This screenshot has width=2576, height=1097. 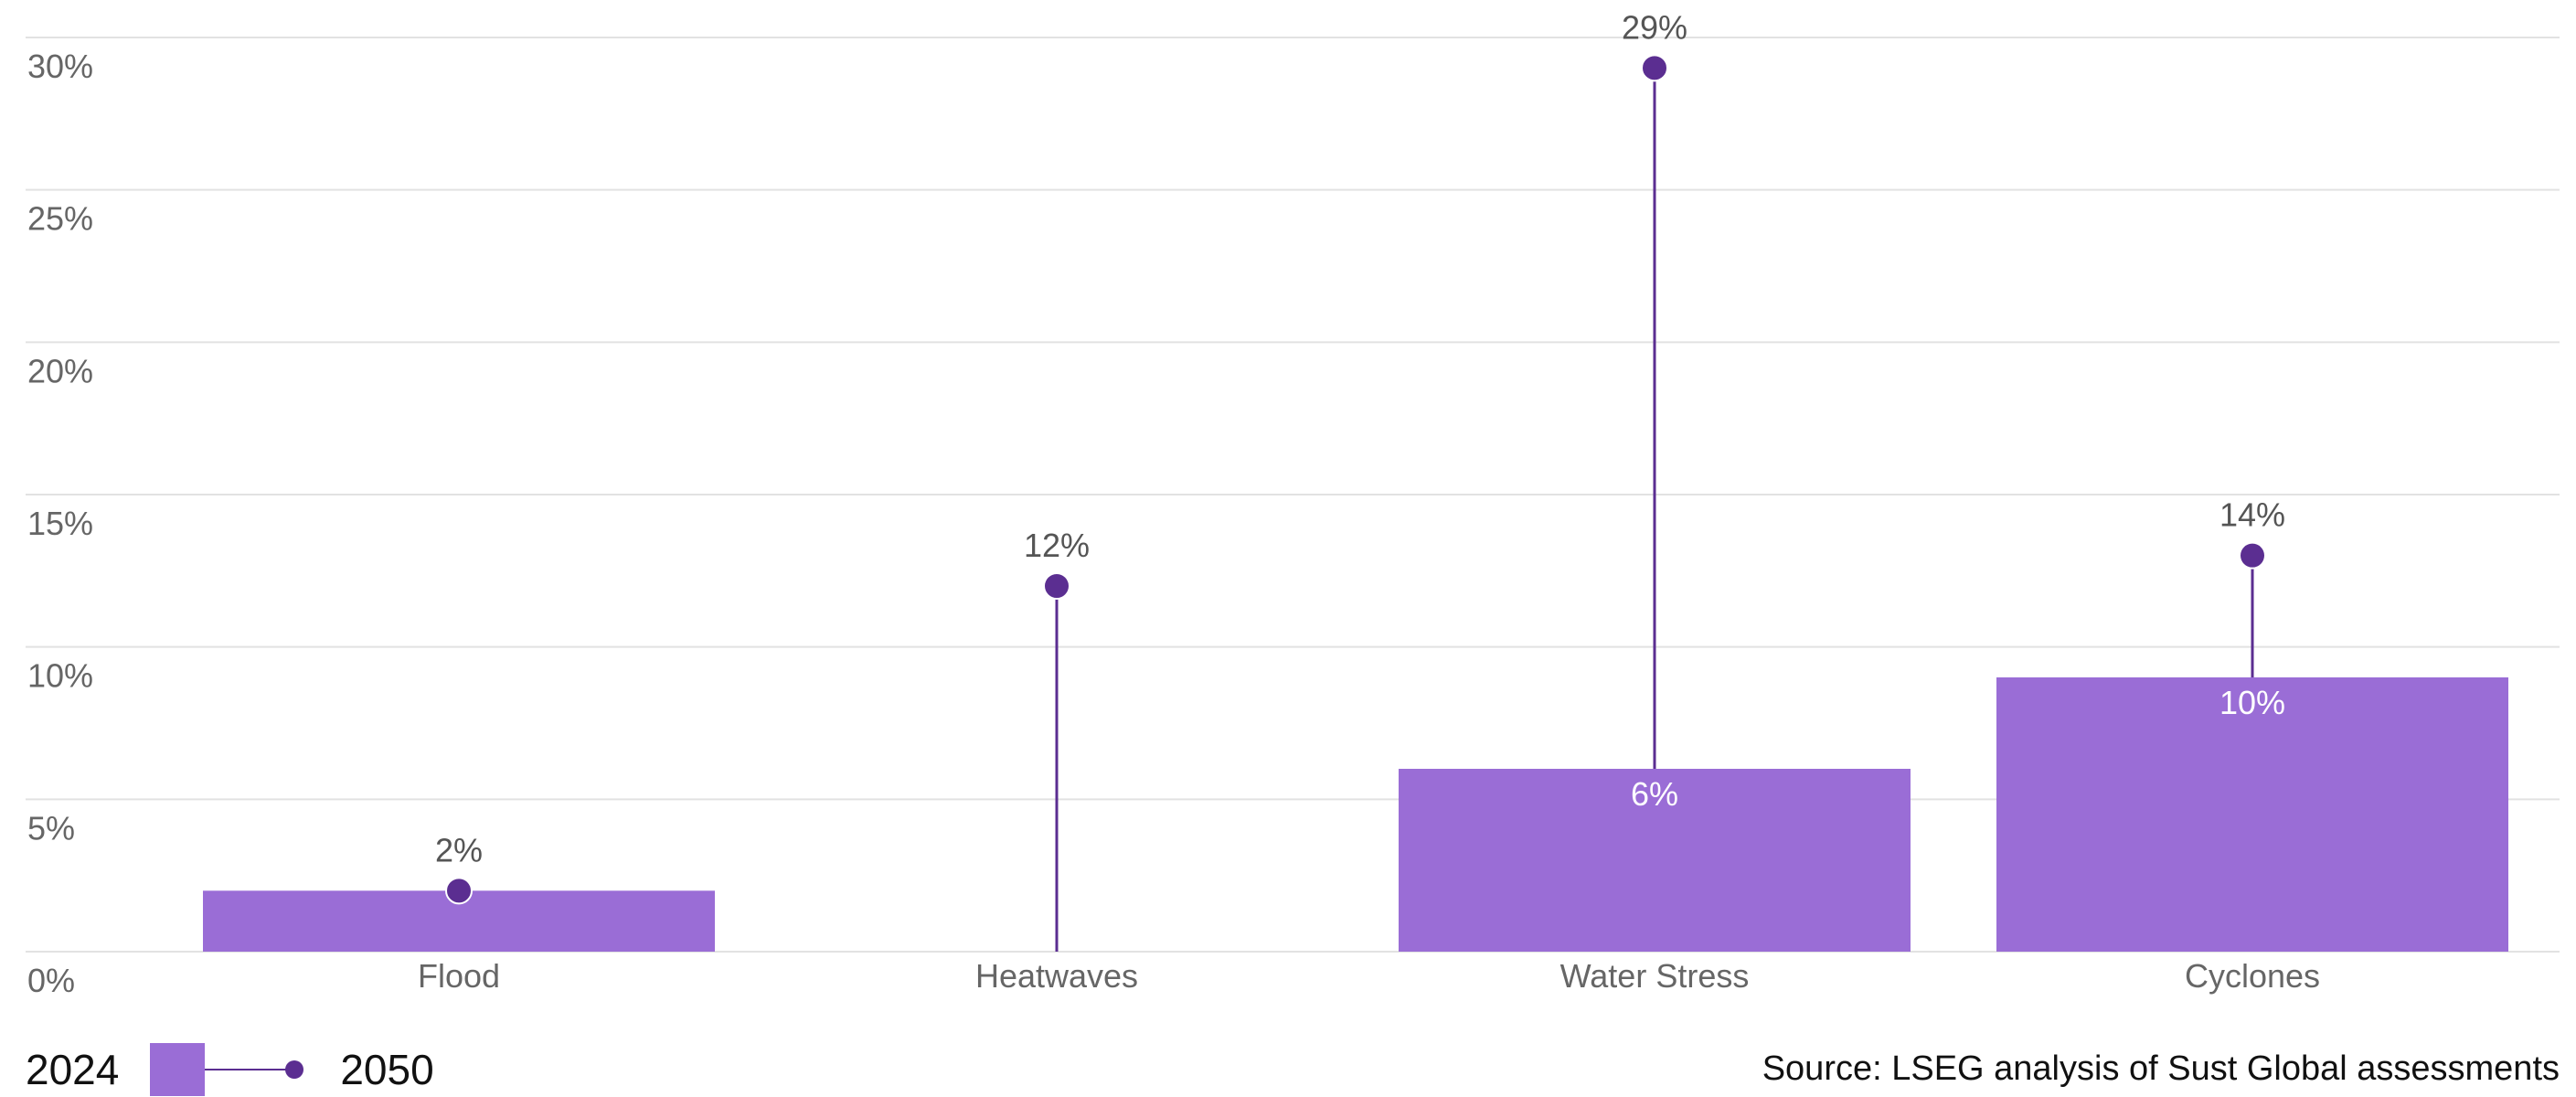 I want to click on y-tick-label: 15%, so click(x=60, y=523).